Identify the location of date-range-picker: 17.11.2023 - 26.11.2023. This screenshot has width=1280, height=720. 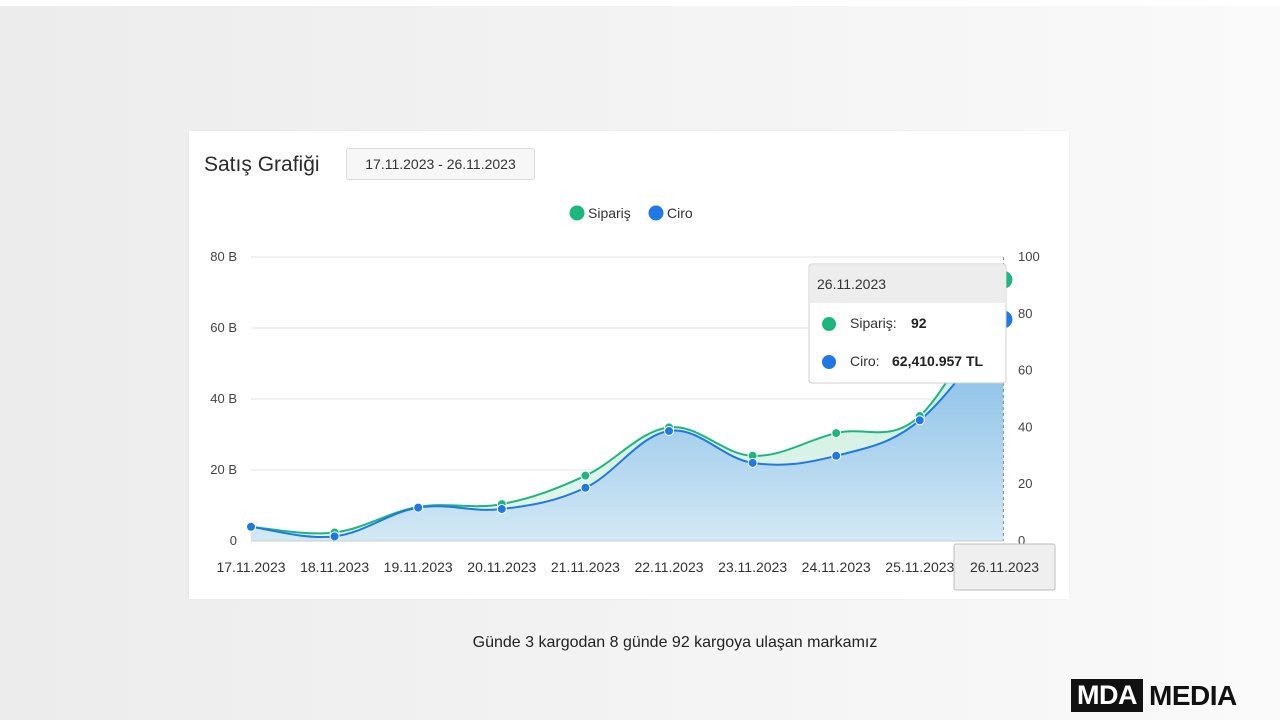
(440, 164).